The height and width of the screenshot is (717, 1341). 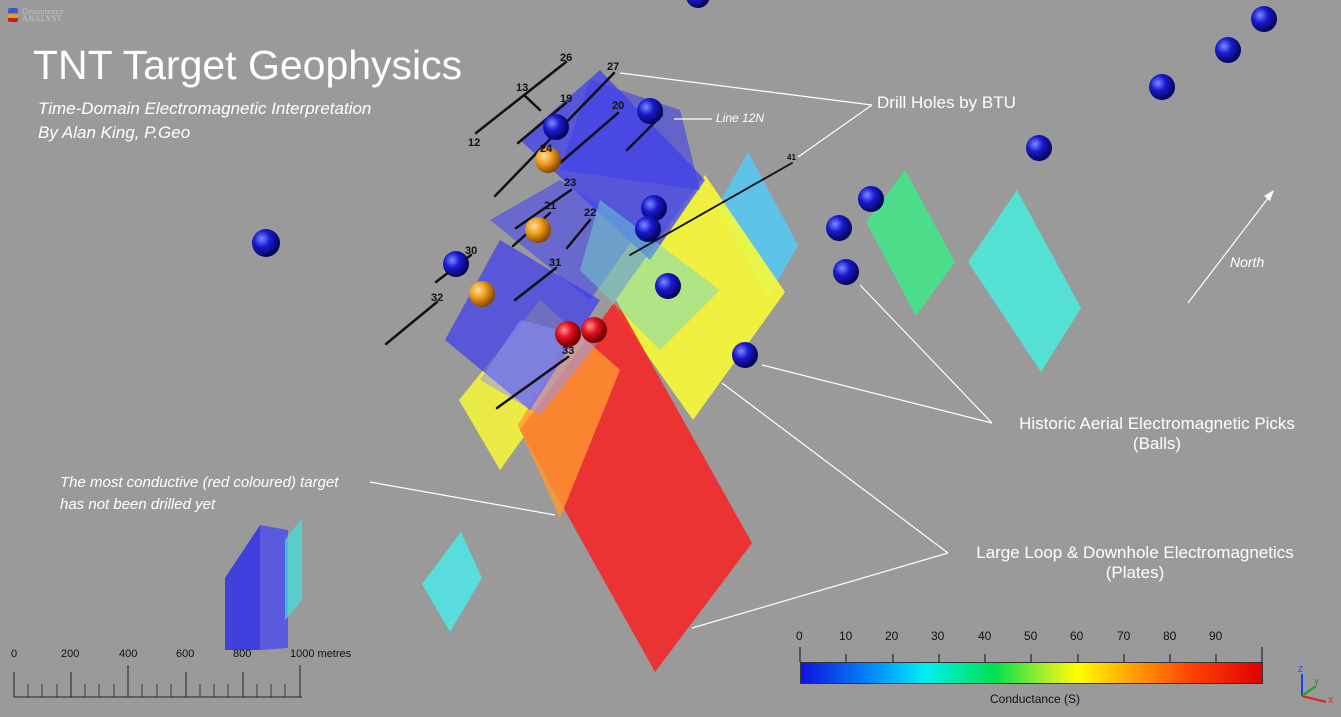 I want to click on axis-y-label: Y, so click(x=1317, y=682).